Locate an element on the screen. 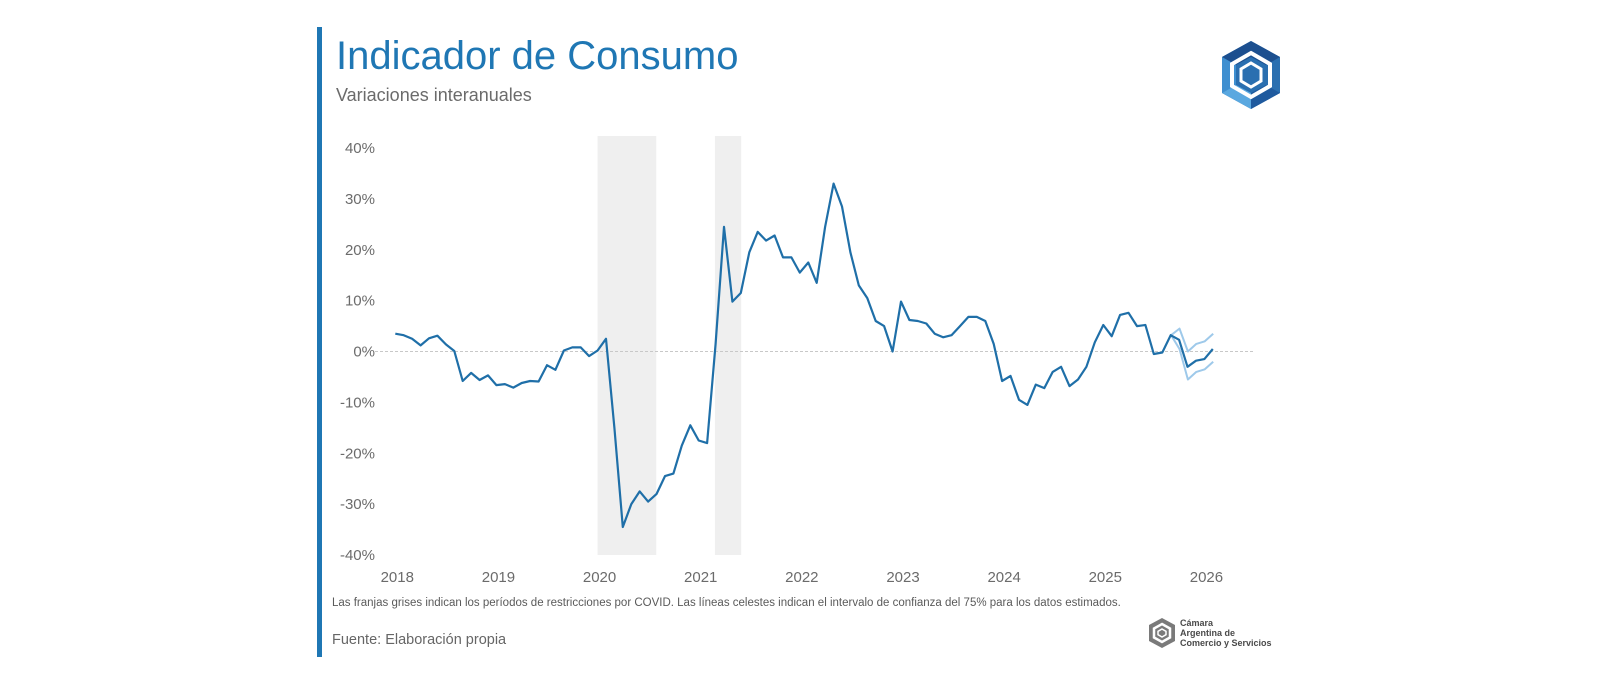 The height and width of the screenshot is (691, 1614). accent-bar is located at coordinates (319, 342).